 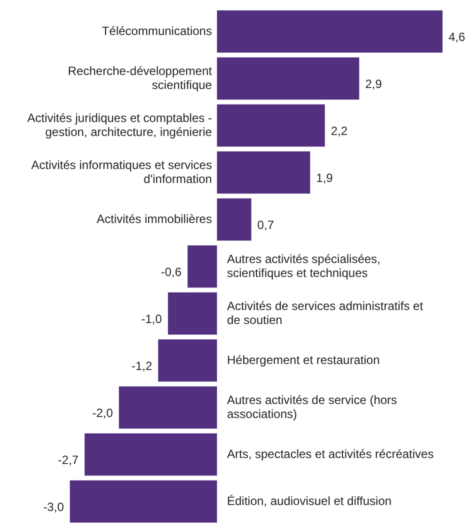 What do you see at coordinates (151, 319) in the screenshot?
I see `data-label: -1,0` at bounding box center [151, 319].